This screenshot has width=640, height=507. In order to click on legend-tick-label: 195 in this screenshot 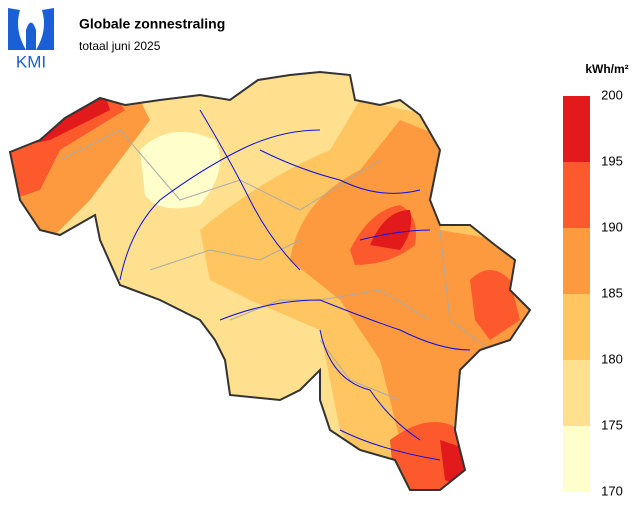, I will do `click(612, 160)`.